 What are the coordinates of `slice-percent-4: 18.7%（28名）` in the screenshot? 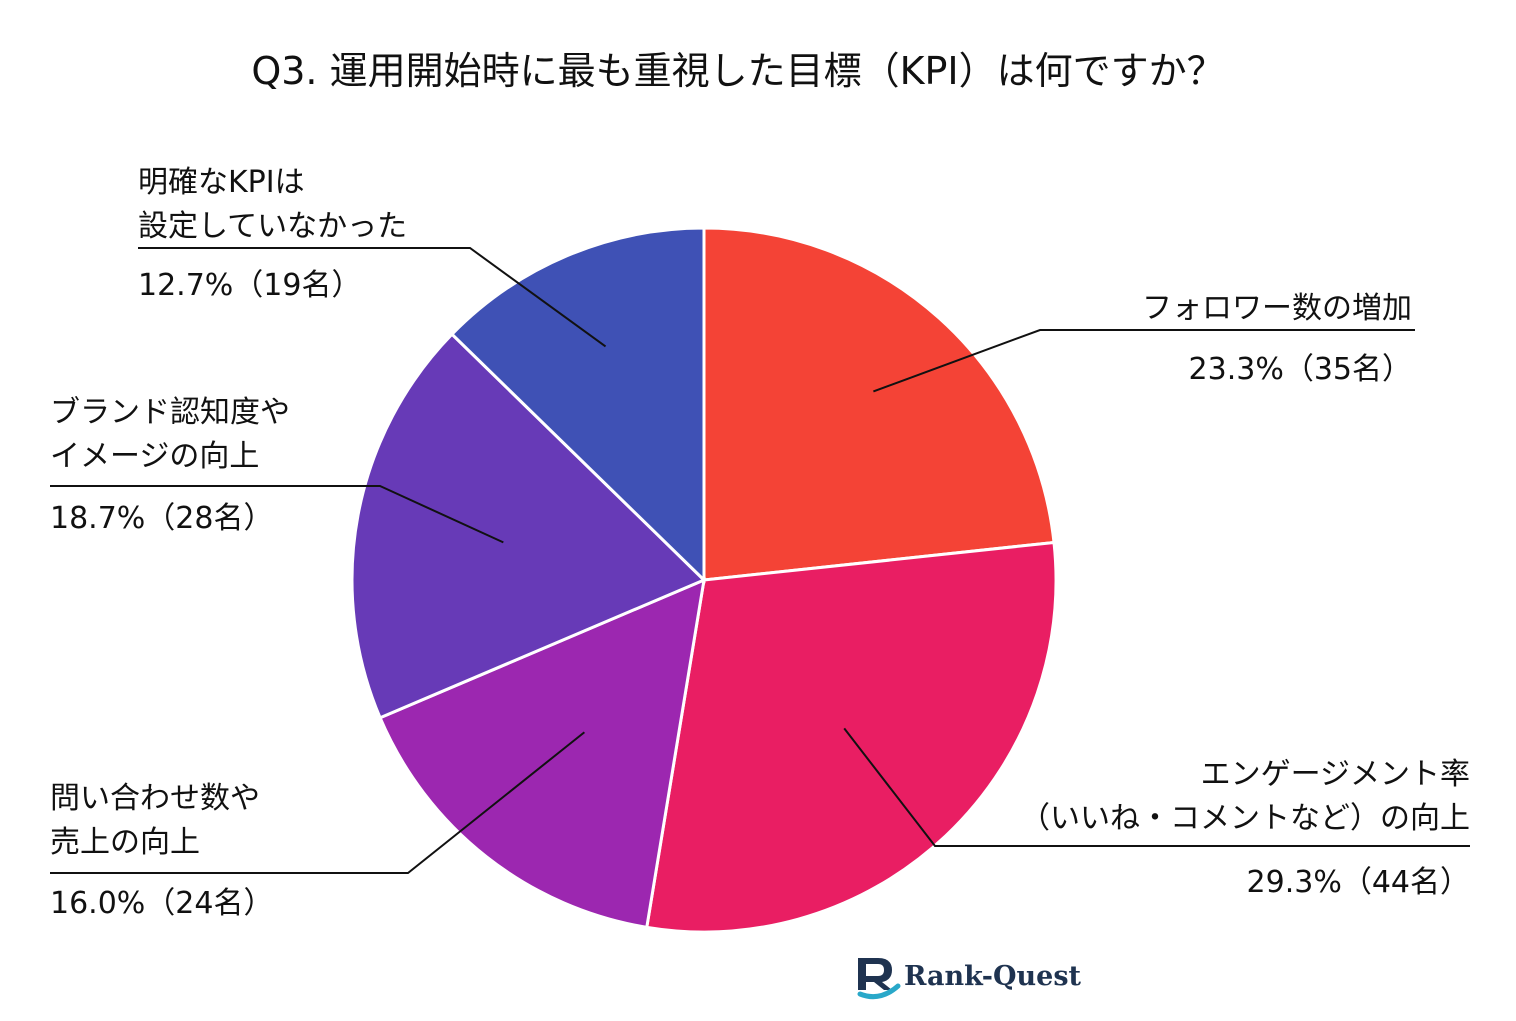 It's located at (161, 518).